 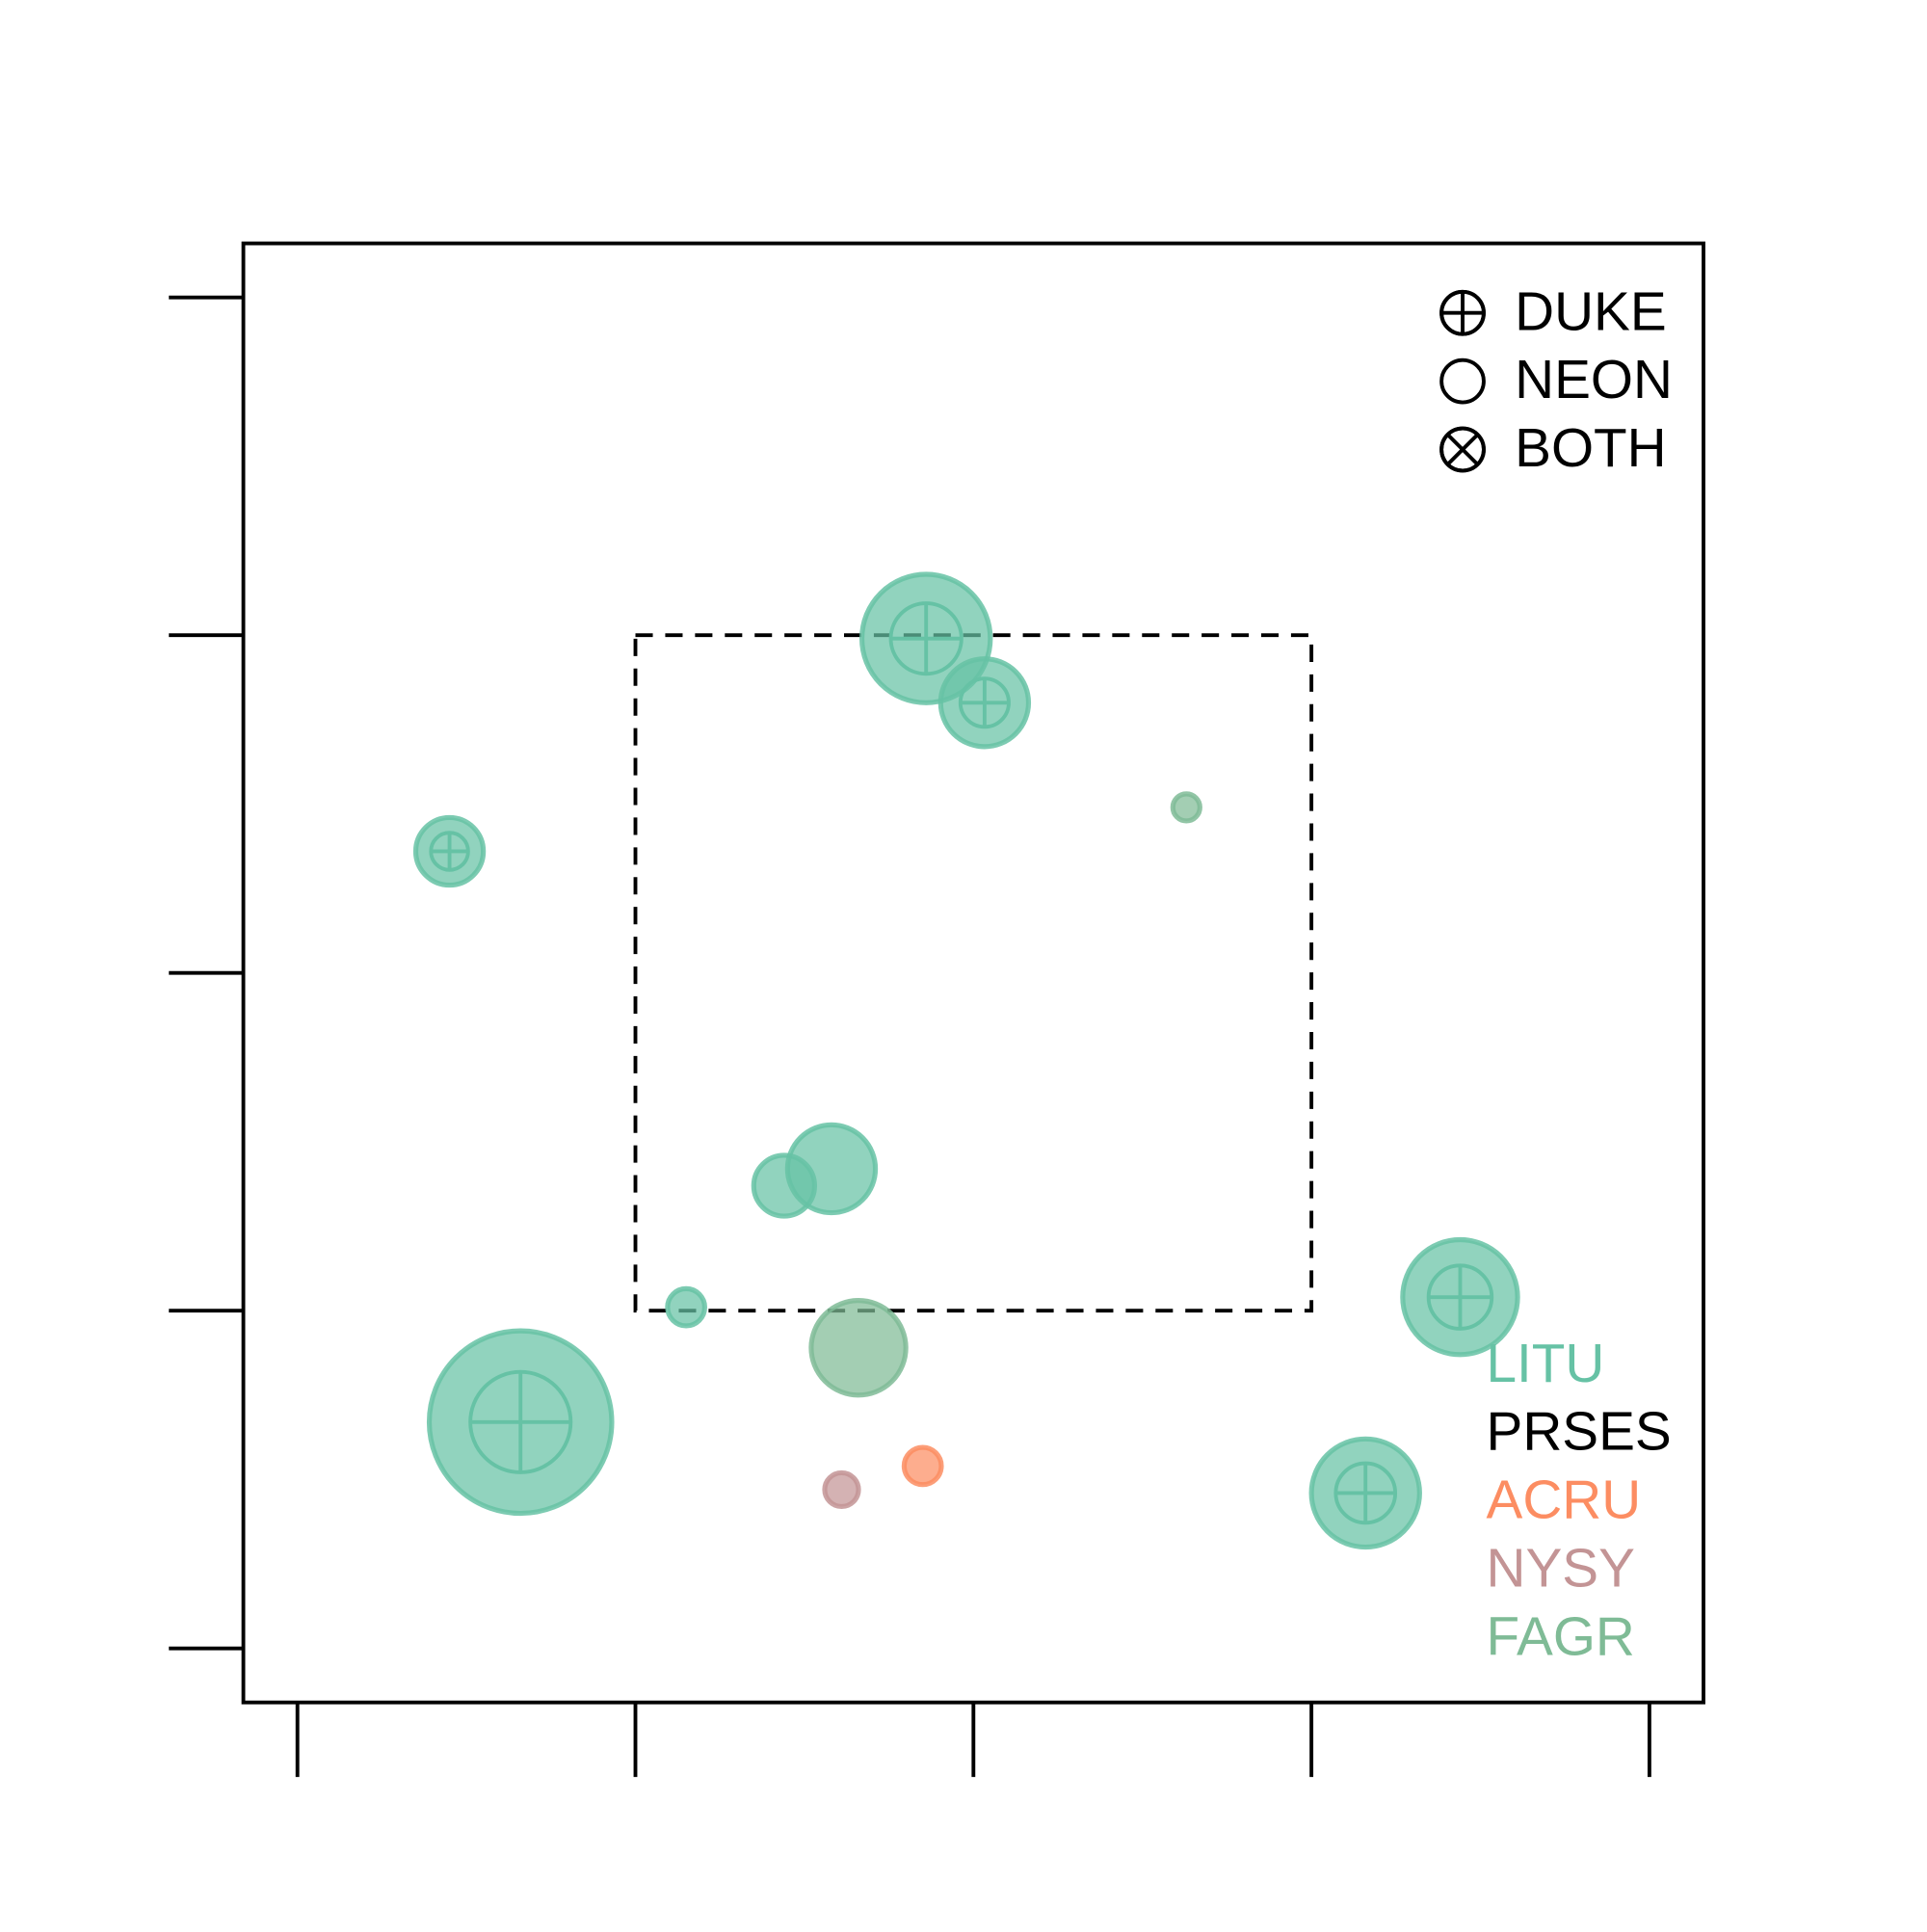 What do you see at coordinates (1561, 1568) in the screenshot?
I see `legend-label: NYSY` at bounding box center [1561, 1568].